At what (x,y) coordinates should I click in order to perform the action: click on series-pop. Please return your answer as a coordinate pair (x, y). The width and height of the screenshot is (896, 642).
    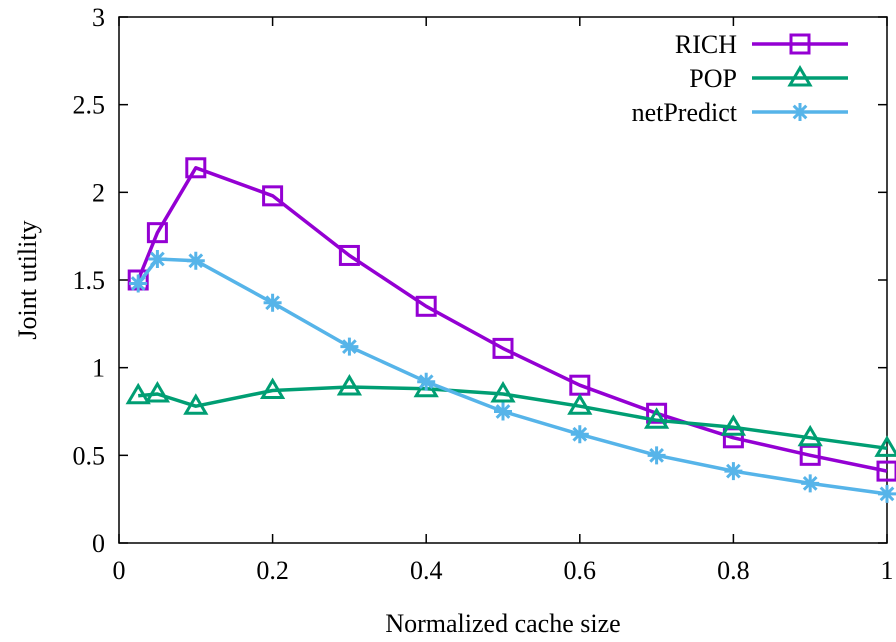
    Looking at the image, I should click on (510, 415).